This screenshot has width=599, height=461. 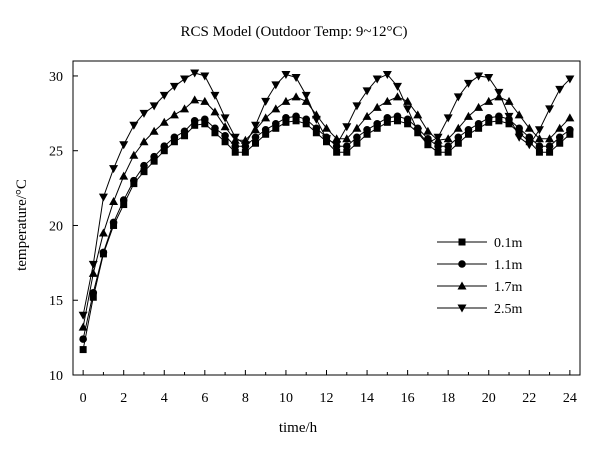 What do you see at coordinates (489, 398) in the screenshot?
I see `x-tick-label: 20` at bounding box center [489, 398].